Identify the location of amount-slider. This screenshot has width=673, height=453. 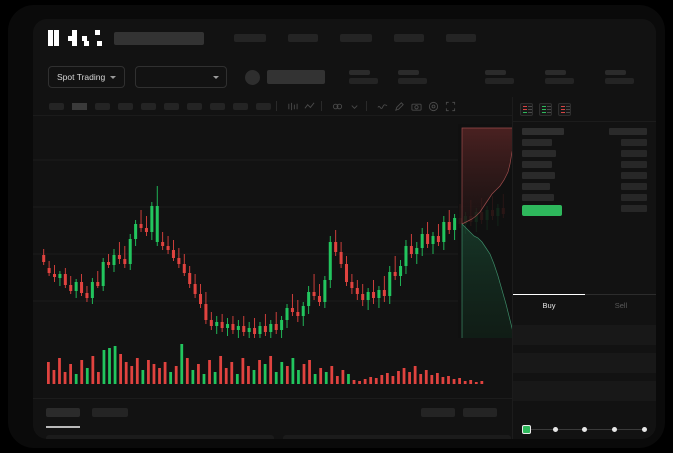
(585, 429).